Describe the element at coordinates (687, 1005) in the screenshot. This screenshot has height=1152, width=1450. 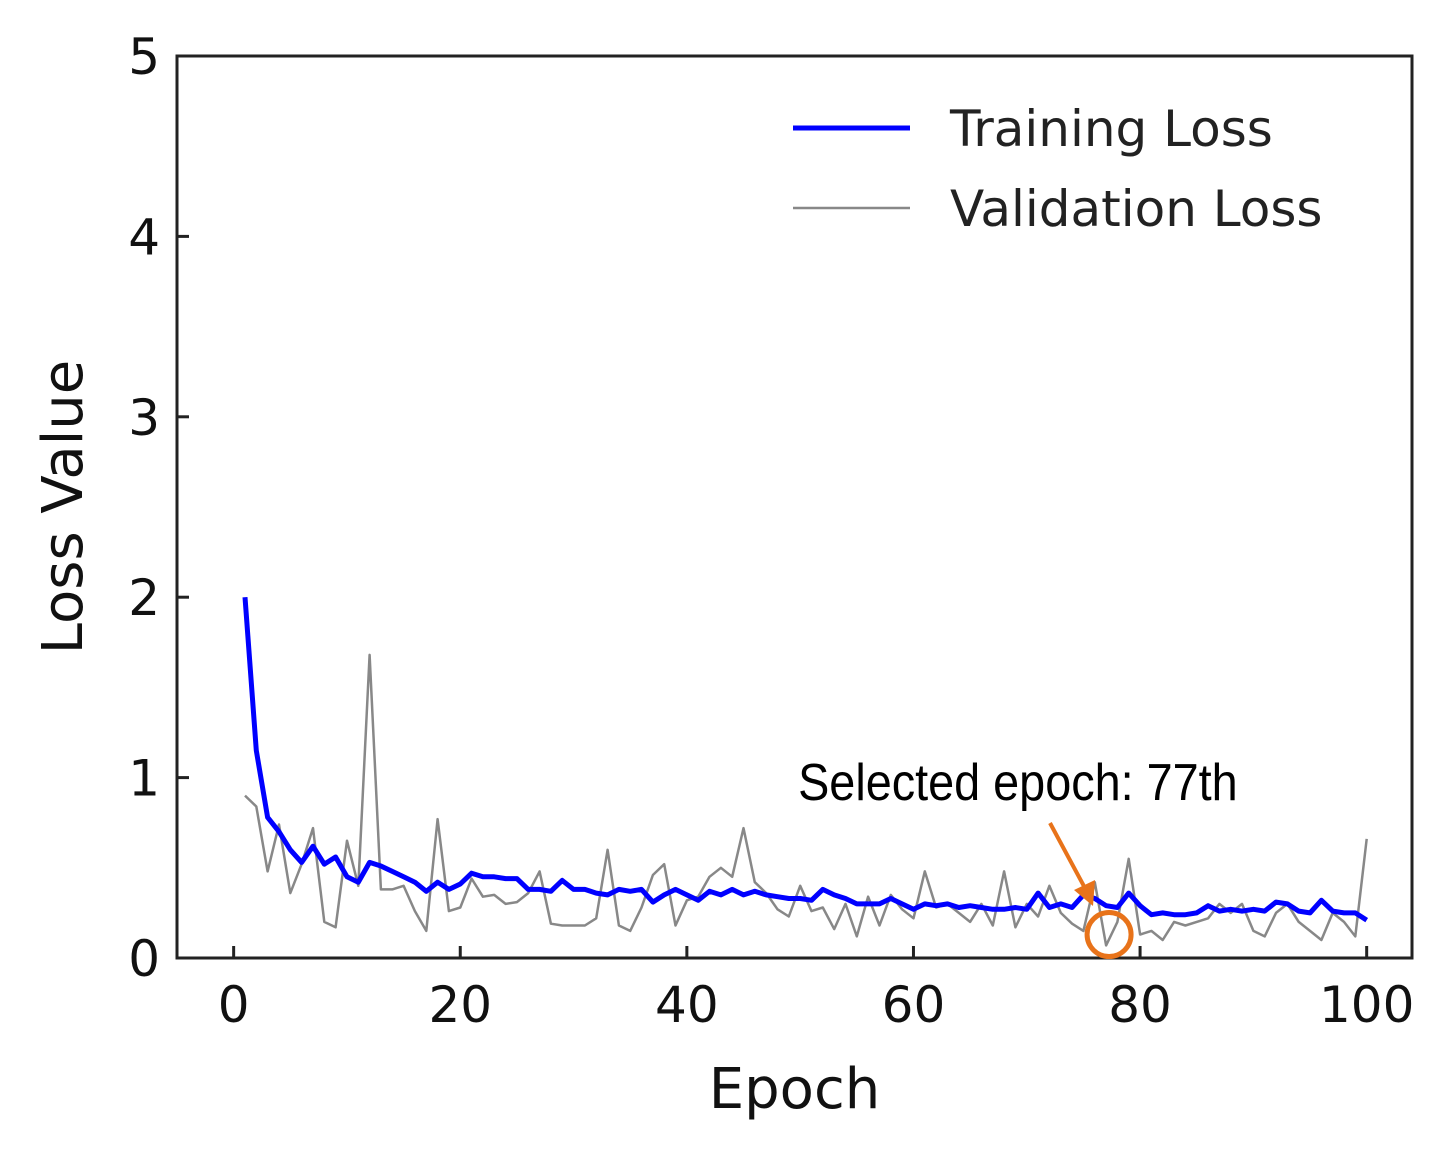
I see `x-tick-label: 40` at that location.